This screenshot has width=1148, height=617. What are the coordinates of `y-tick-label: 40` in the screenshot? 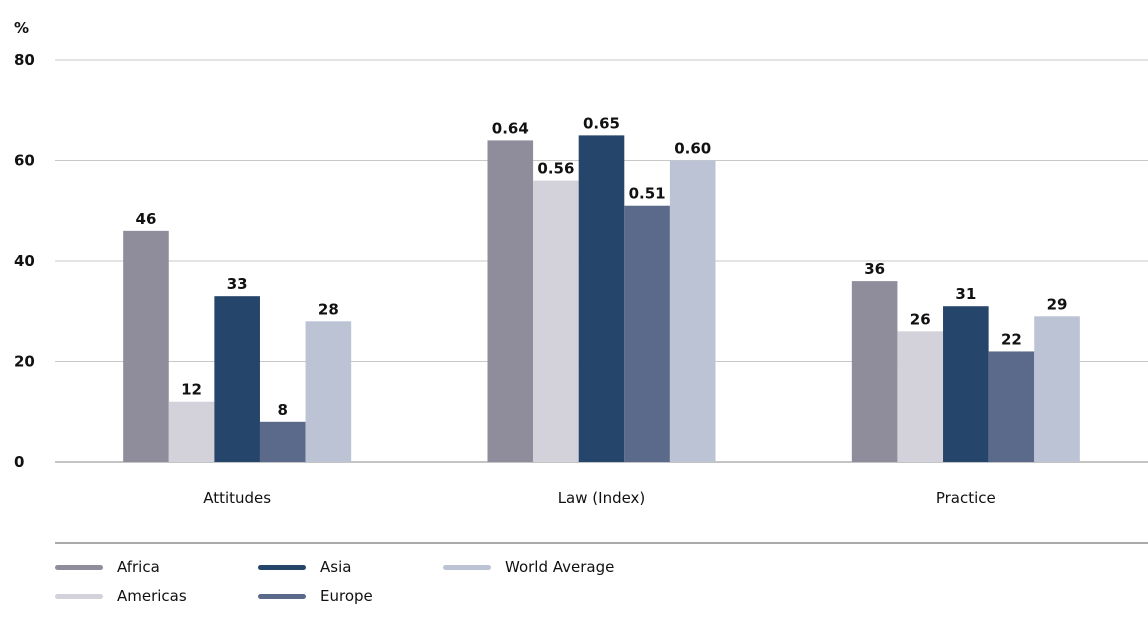 It's located at (24, 261).